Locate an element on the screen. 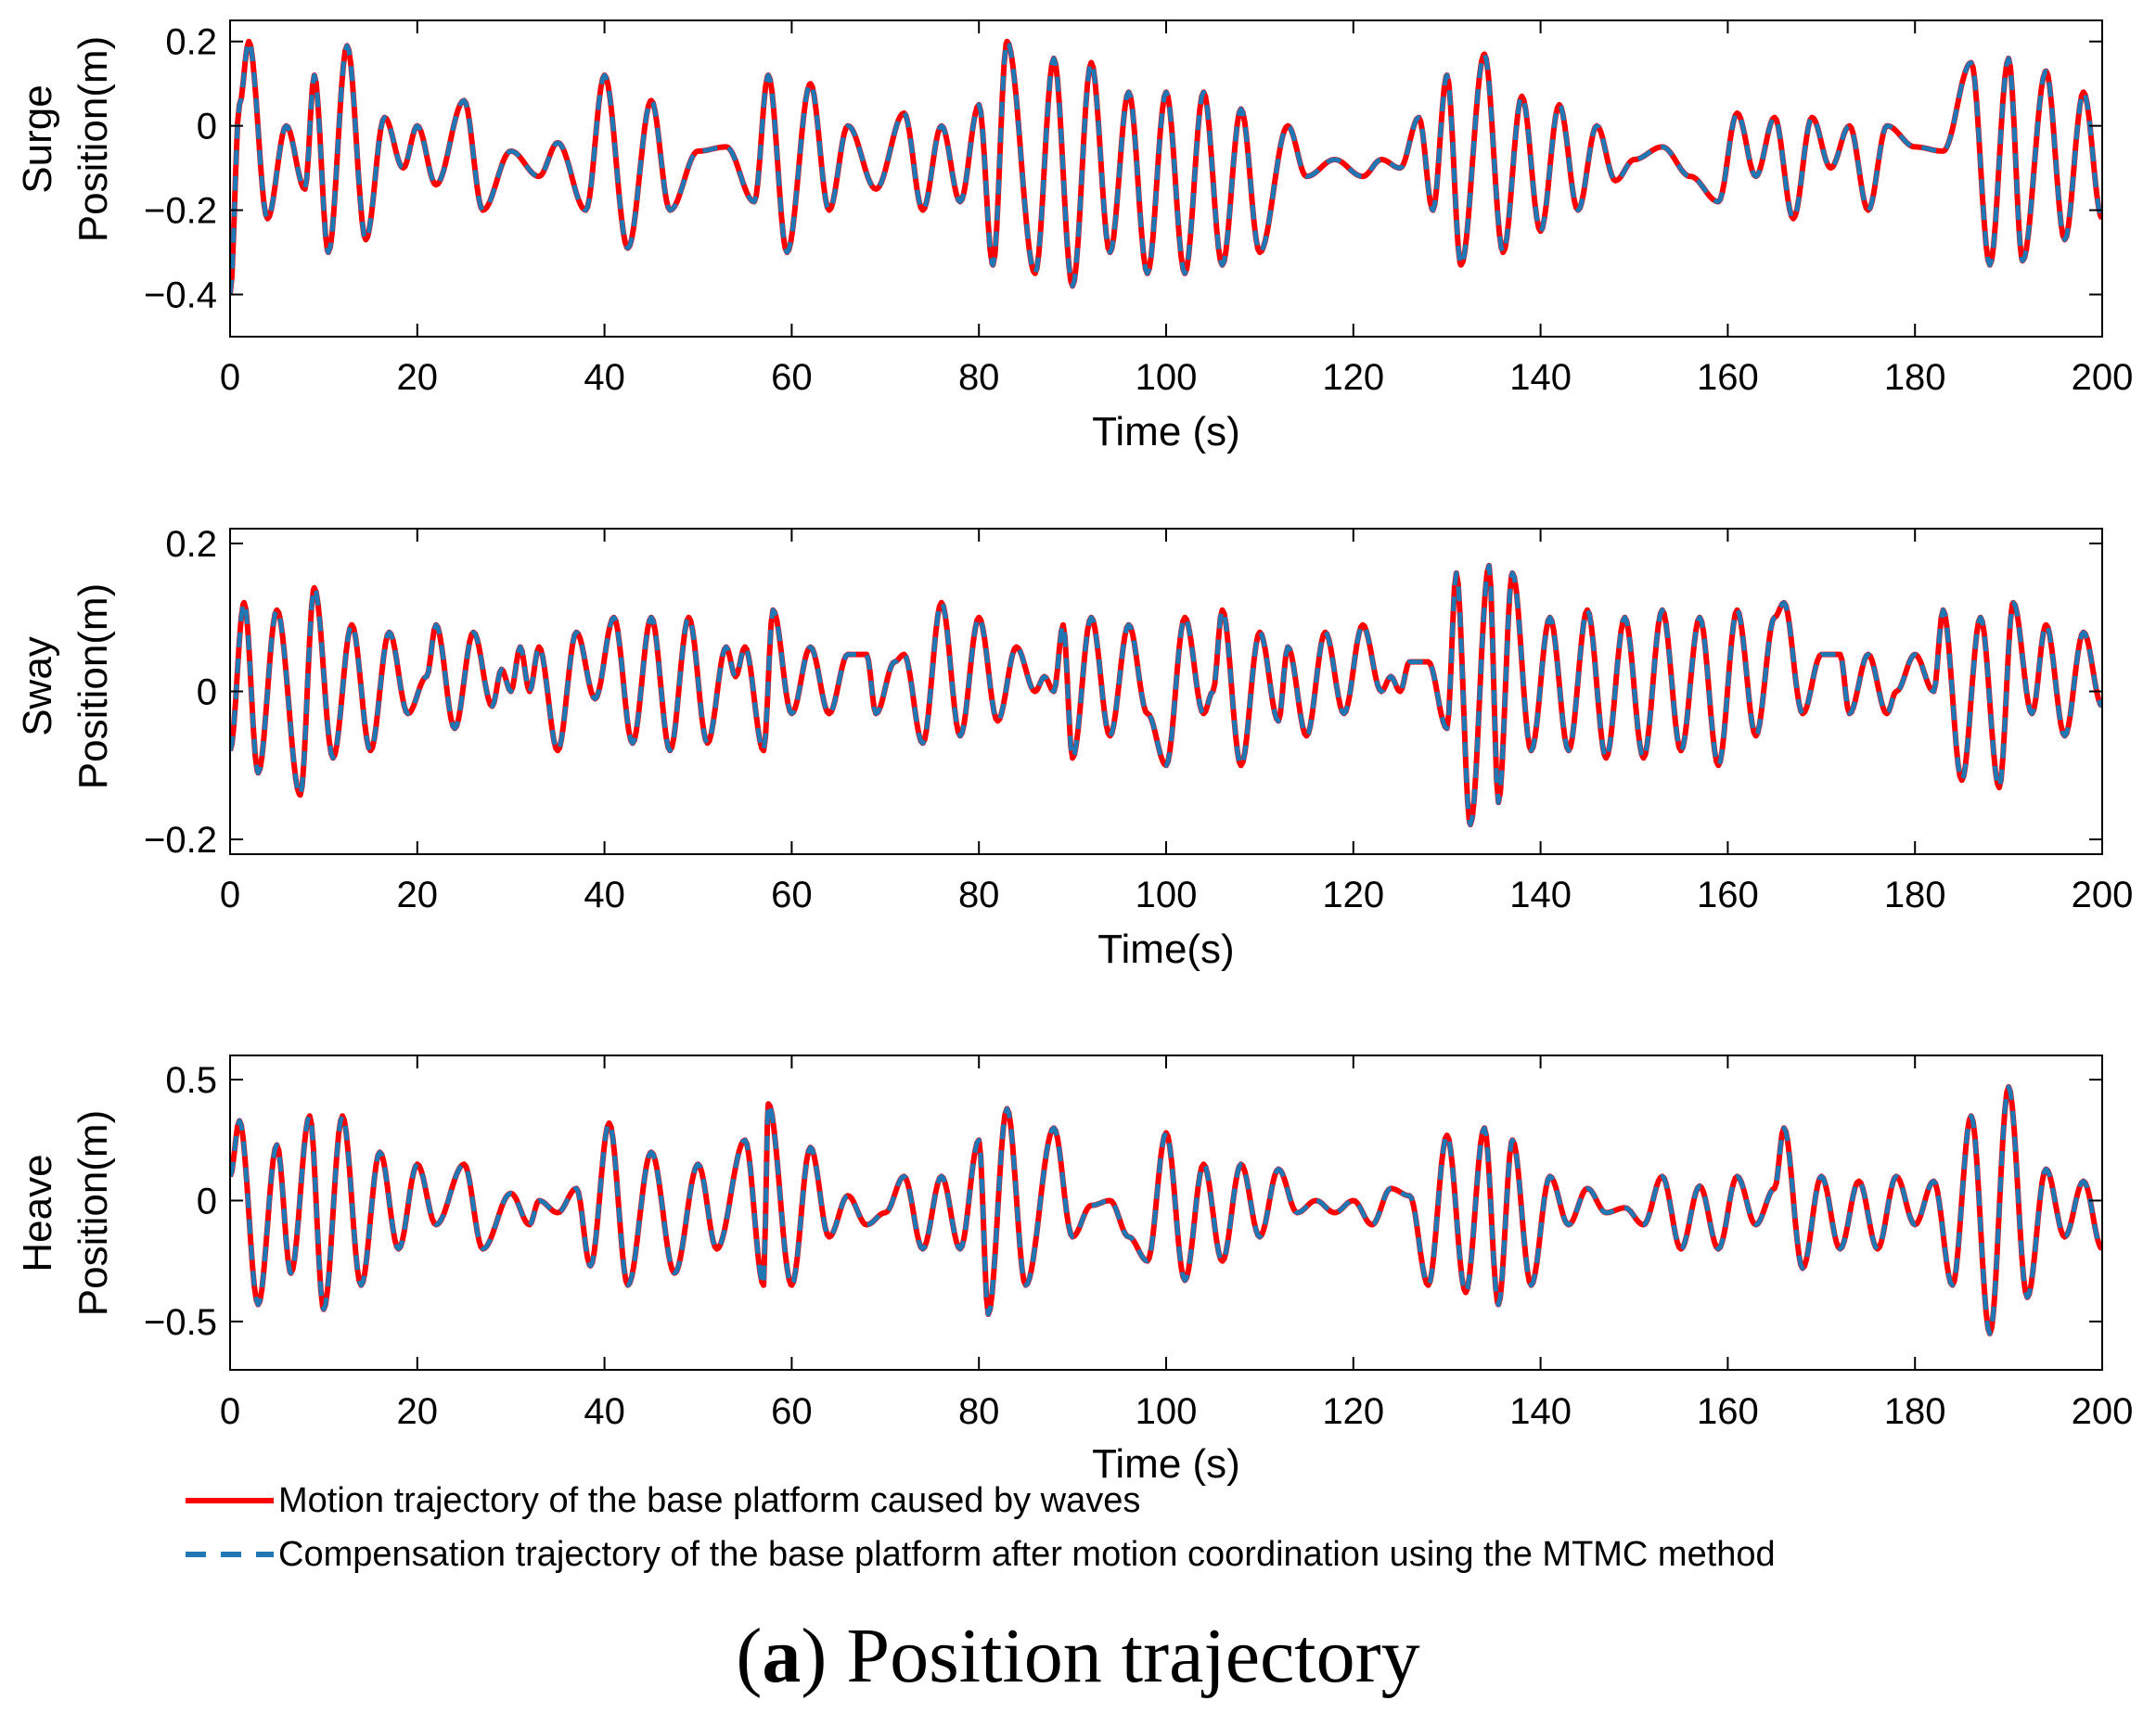 The width and height of the screenshot is (2156, 1726). x-axis-label: Time(s) is located at coordinates (1165, 949).